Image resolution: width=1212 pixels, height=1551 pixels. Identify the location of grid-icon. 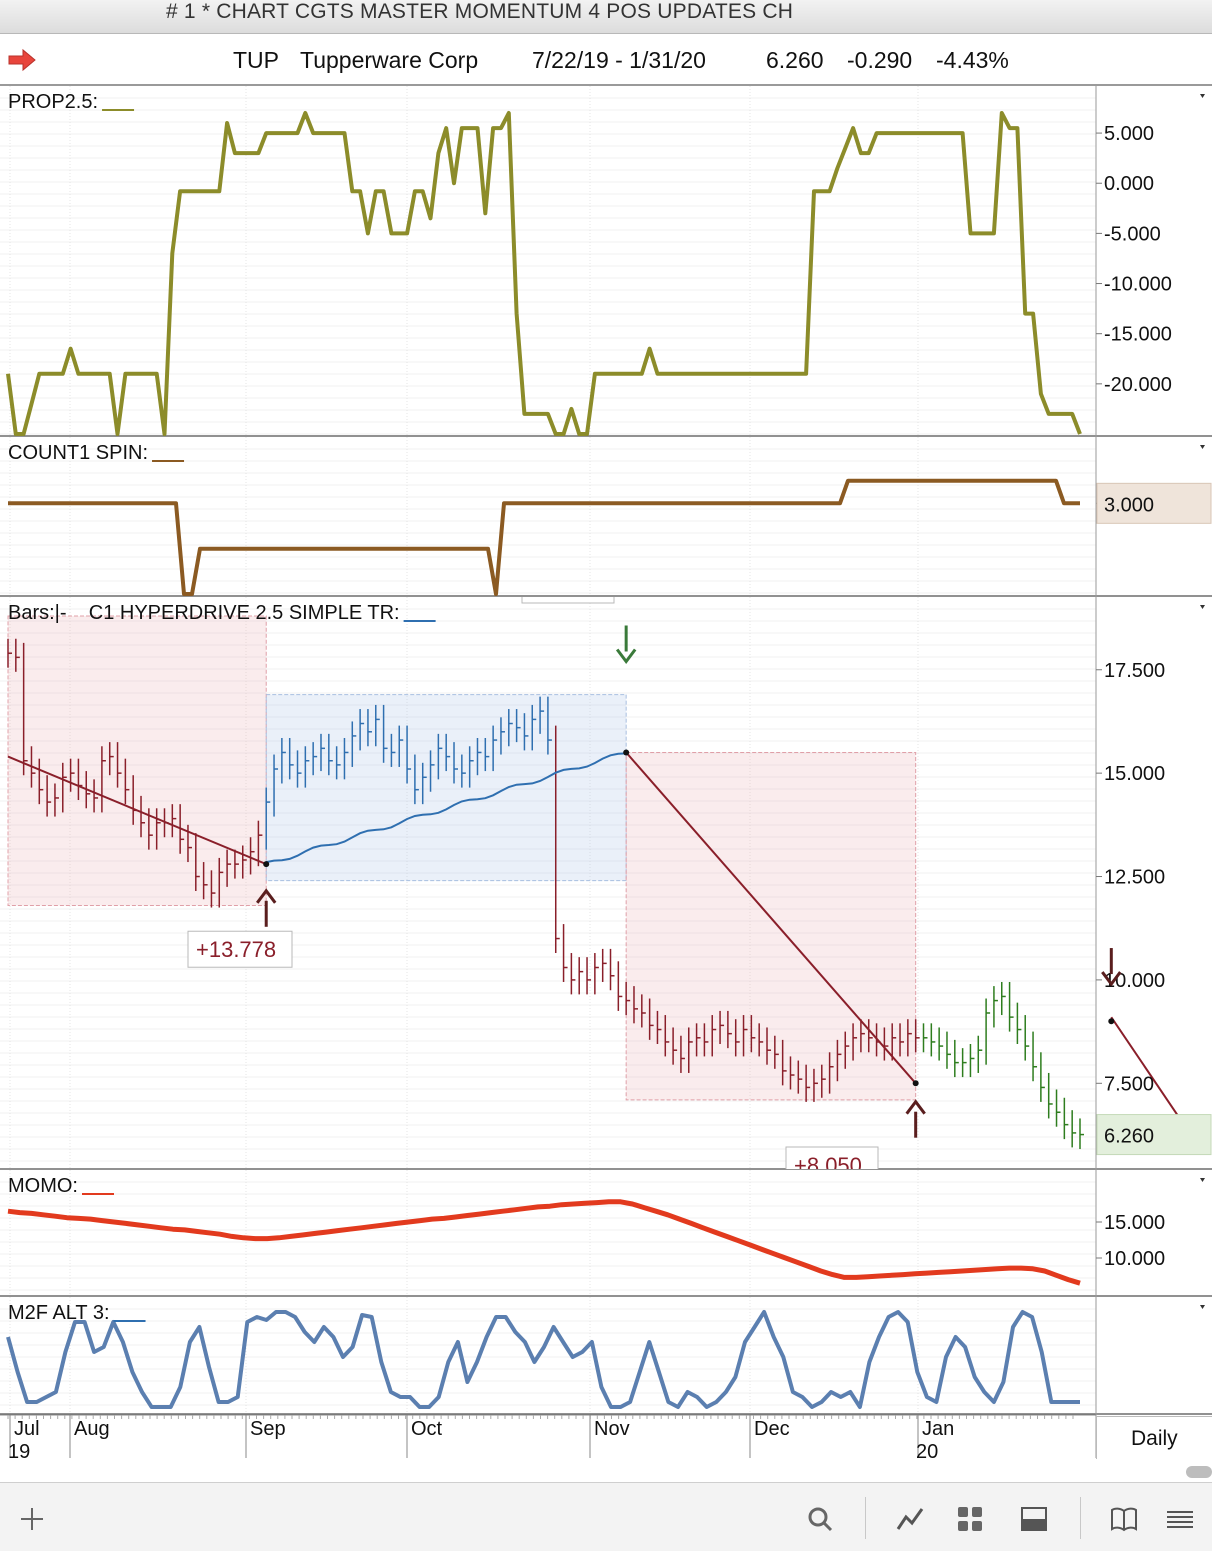
(970, 1519).